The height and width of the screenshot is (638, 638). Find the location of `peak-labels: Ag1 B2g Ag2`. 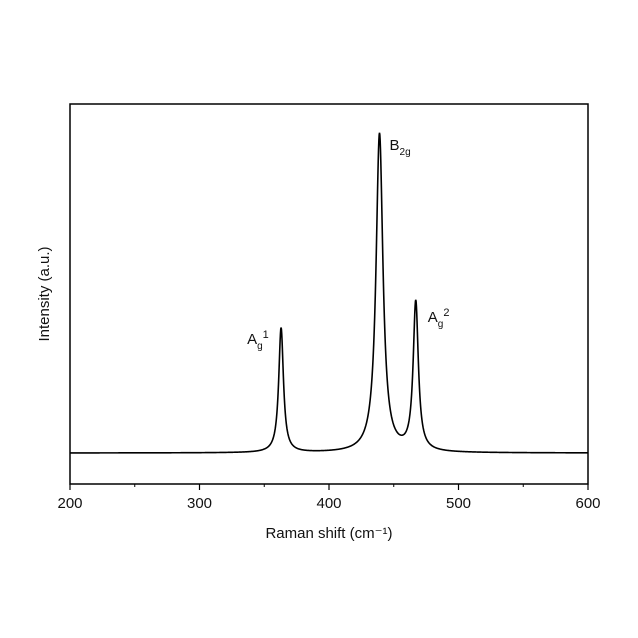

peak-labels: Ag1 B2g Ag2 is located at coordinates (348, 244).